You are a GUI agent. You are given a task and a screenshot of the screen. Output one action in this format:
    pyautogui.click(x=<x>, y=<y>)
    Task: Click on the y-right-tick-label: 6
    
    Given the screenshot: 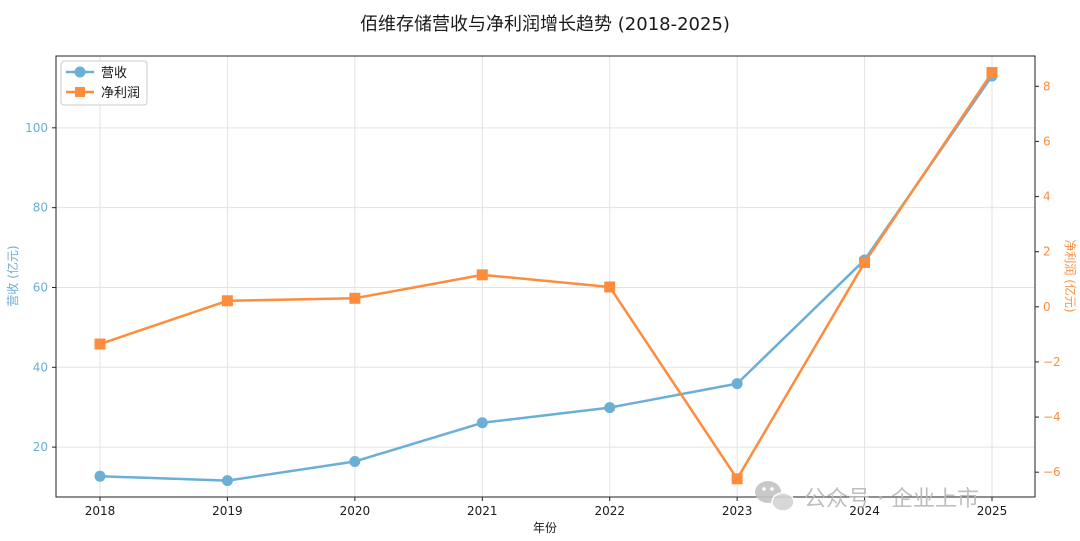 What is the action you would take?
    pyautogui.click(x=1047, y=141)
    